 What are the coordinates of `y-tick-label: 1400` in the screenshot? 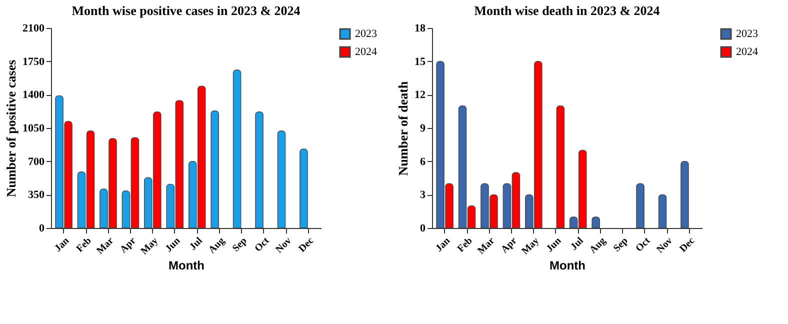 It's located at (33, 95).